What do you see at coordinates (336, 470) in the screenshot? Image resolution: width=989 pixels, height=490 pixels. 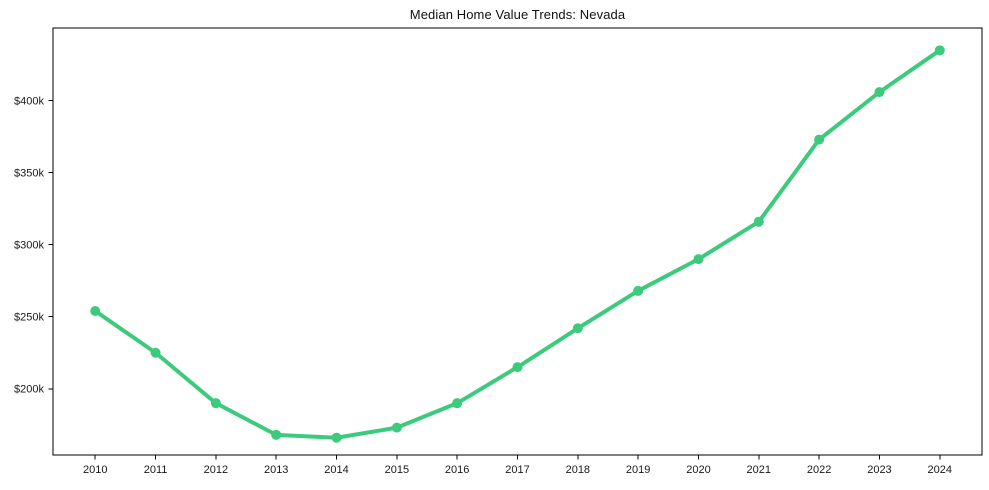 I see `x-tick-label: 2014` at bounding box center [336, 470].